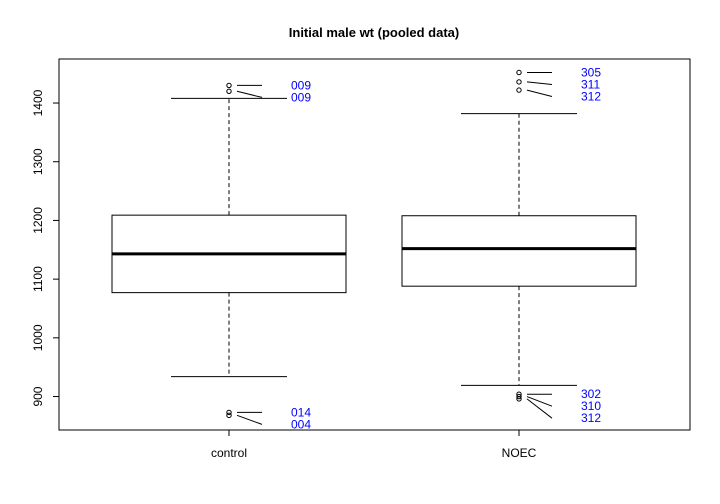  I want to click on y-tick-label: 1200, so click(38, 220).